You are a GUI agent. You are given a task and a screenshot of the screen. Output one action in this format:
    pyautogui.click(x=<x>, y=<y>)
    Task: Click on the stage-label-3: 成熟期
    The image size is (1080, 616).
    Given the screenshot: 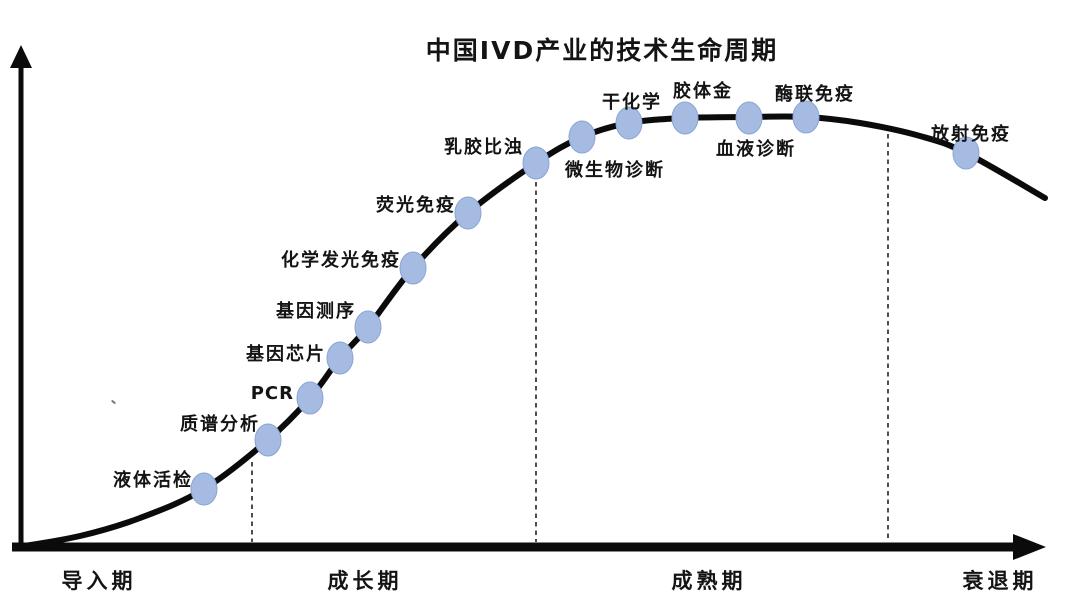 What is the action you would take?
    pyautogui.click(x=709, y=581)
    